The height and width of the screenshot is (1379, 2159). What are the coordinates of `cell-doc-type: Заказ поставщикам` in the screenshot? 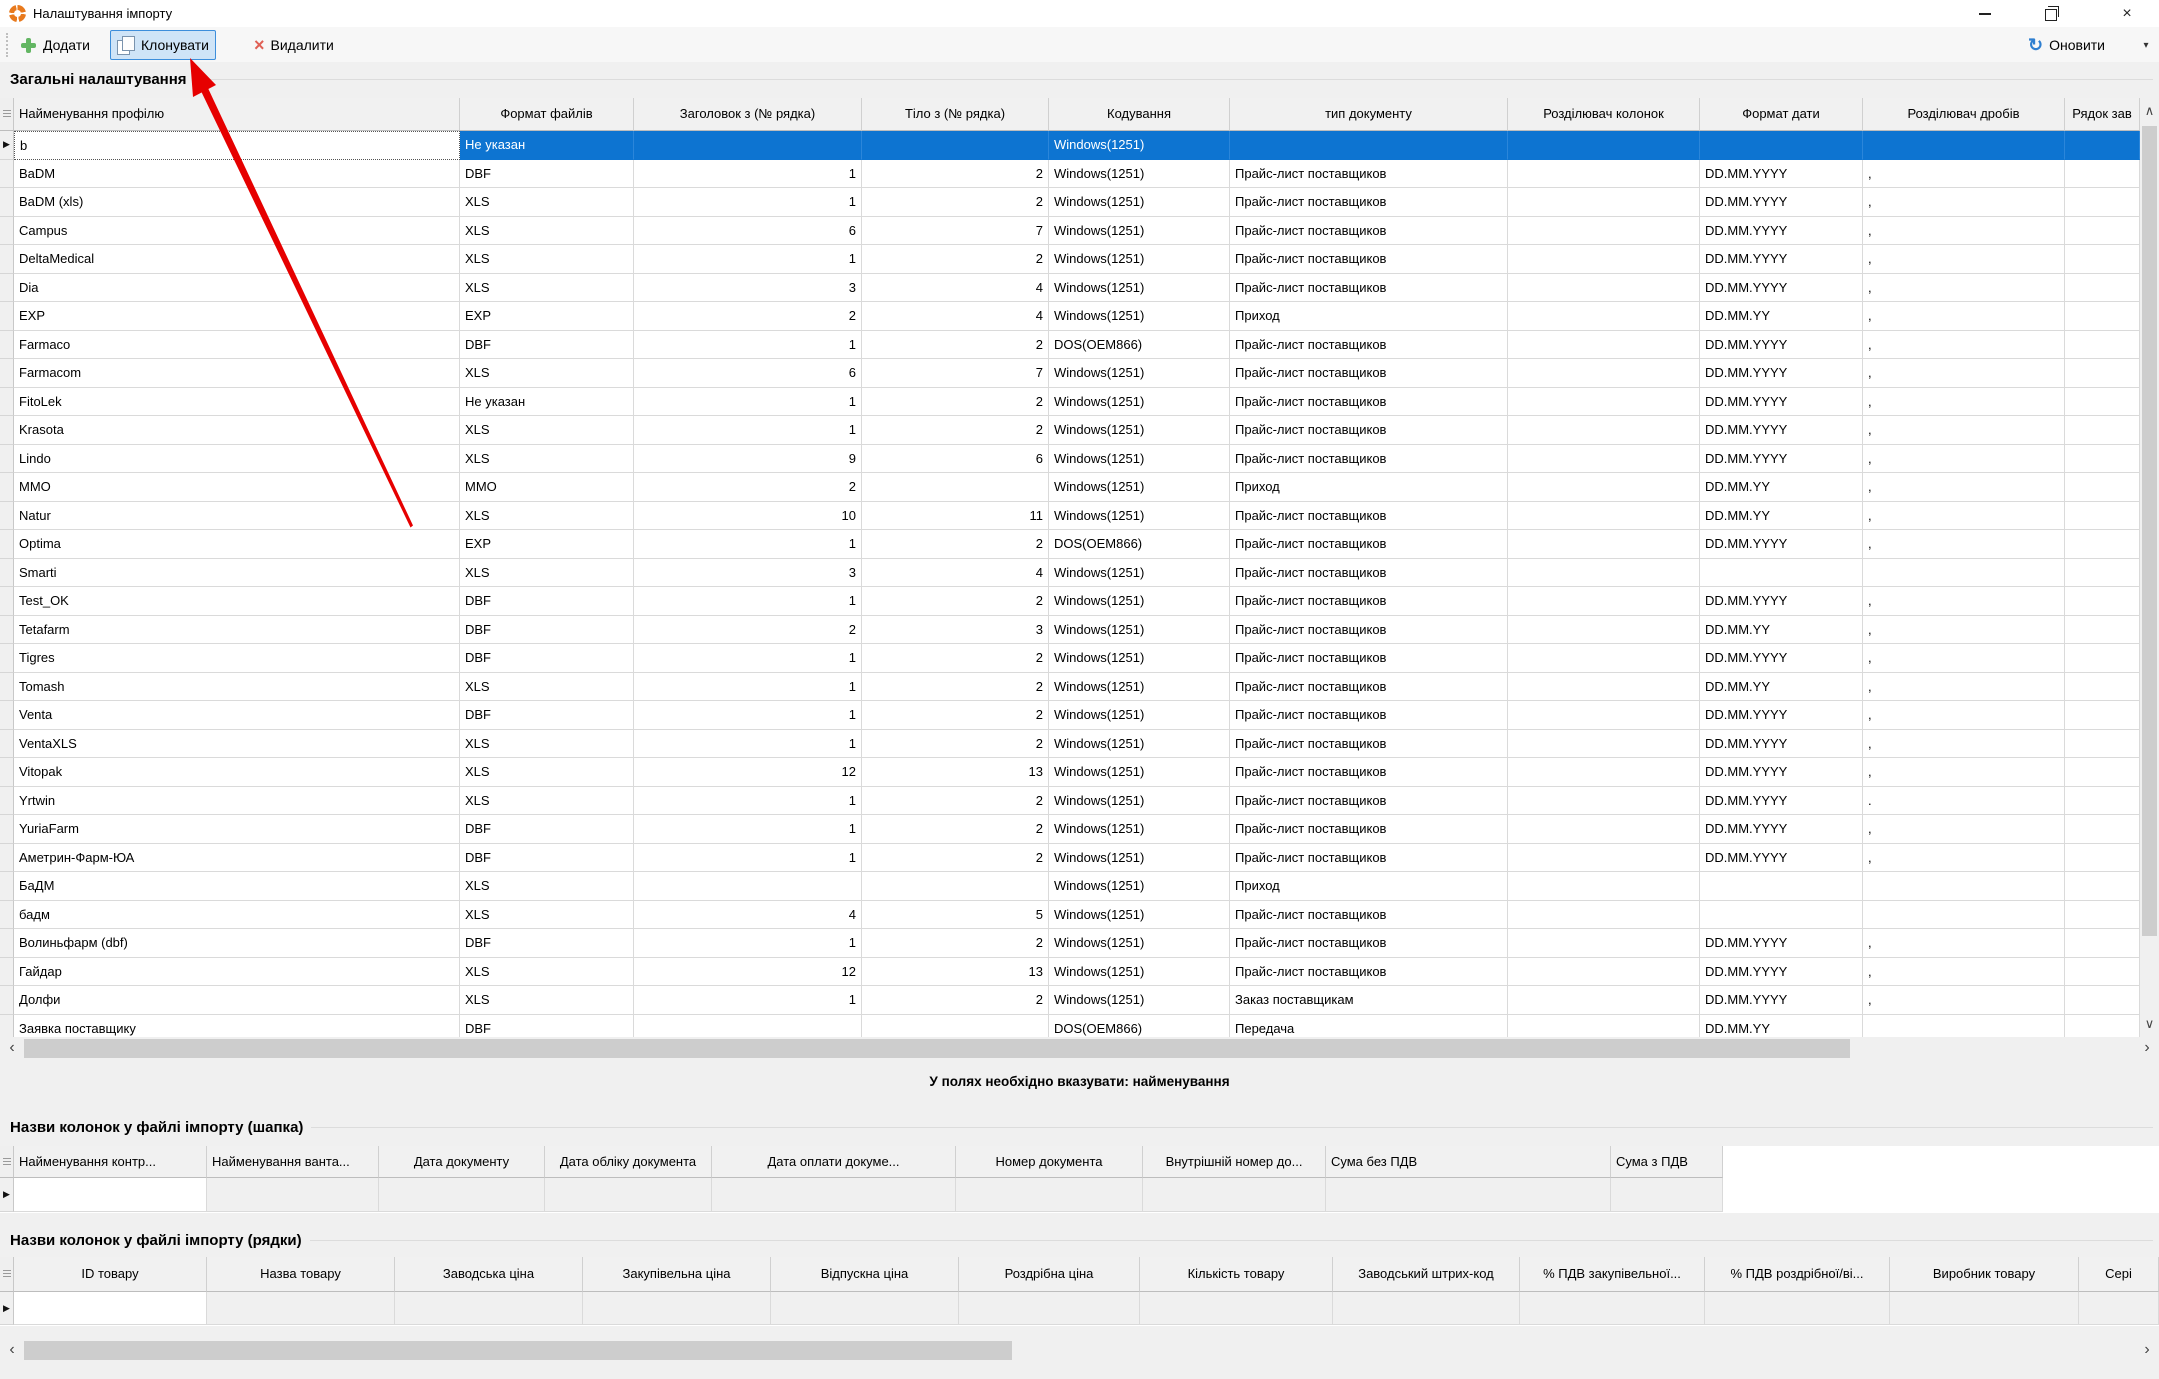 It's located at (1369, 1000).